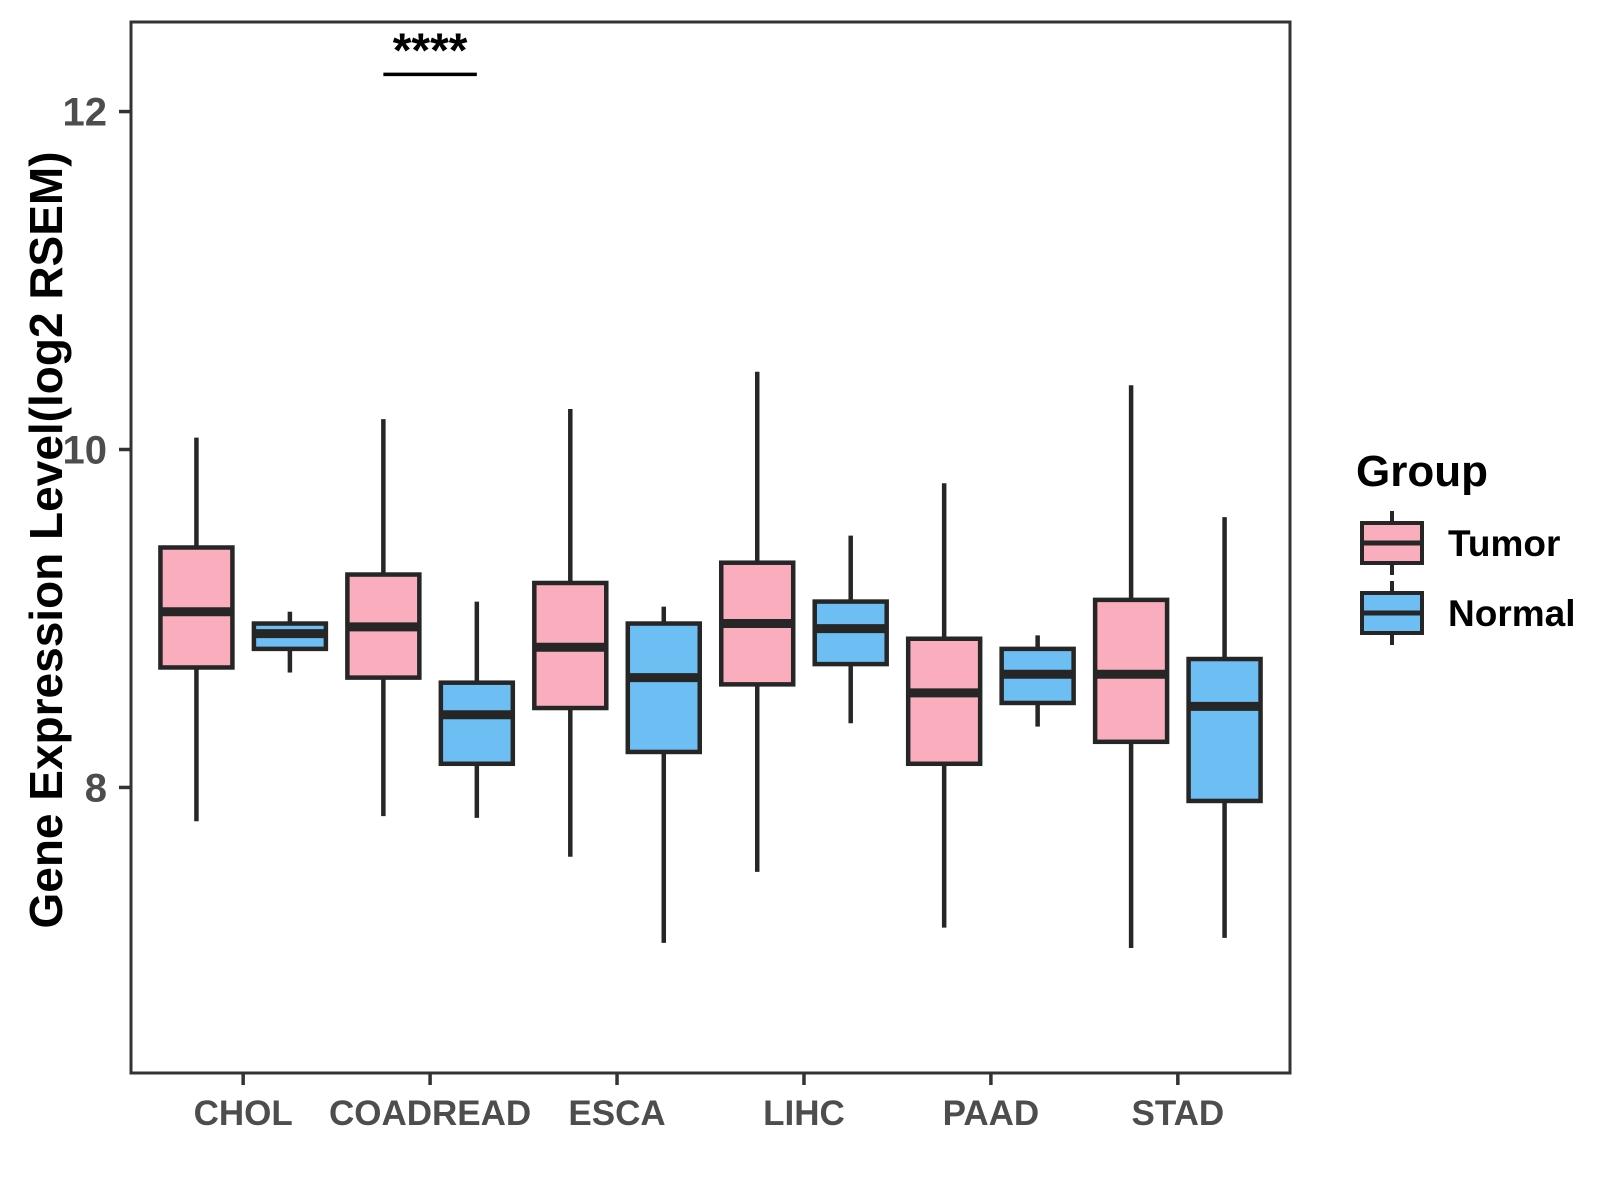  What do you see at coordinates (477, 723) in the screenshot?
I see `box-Normal-COADREAD` at bounding box center [477, 723].